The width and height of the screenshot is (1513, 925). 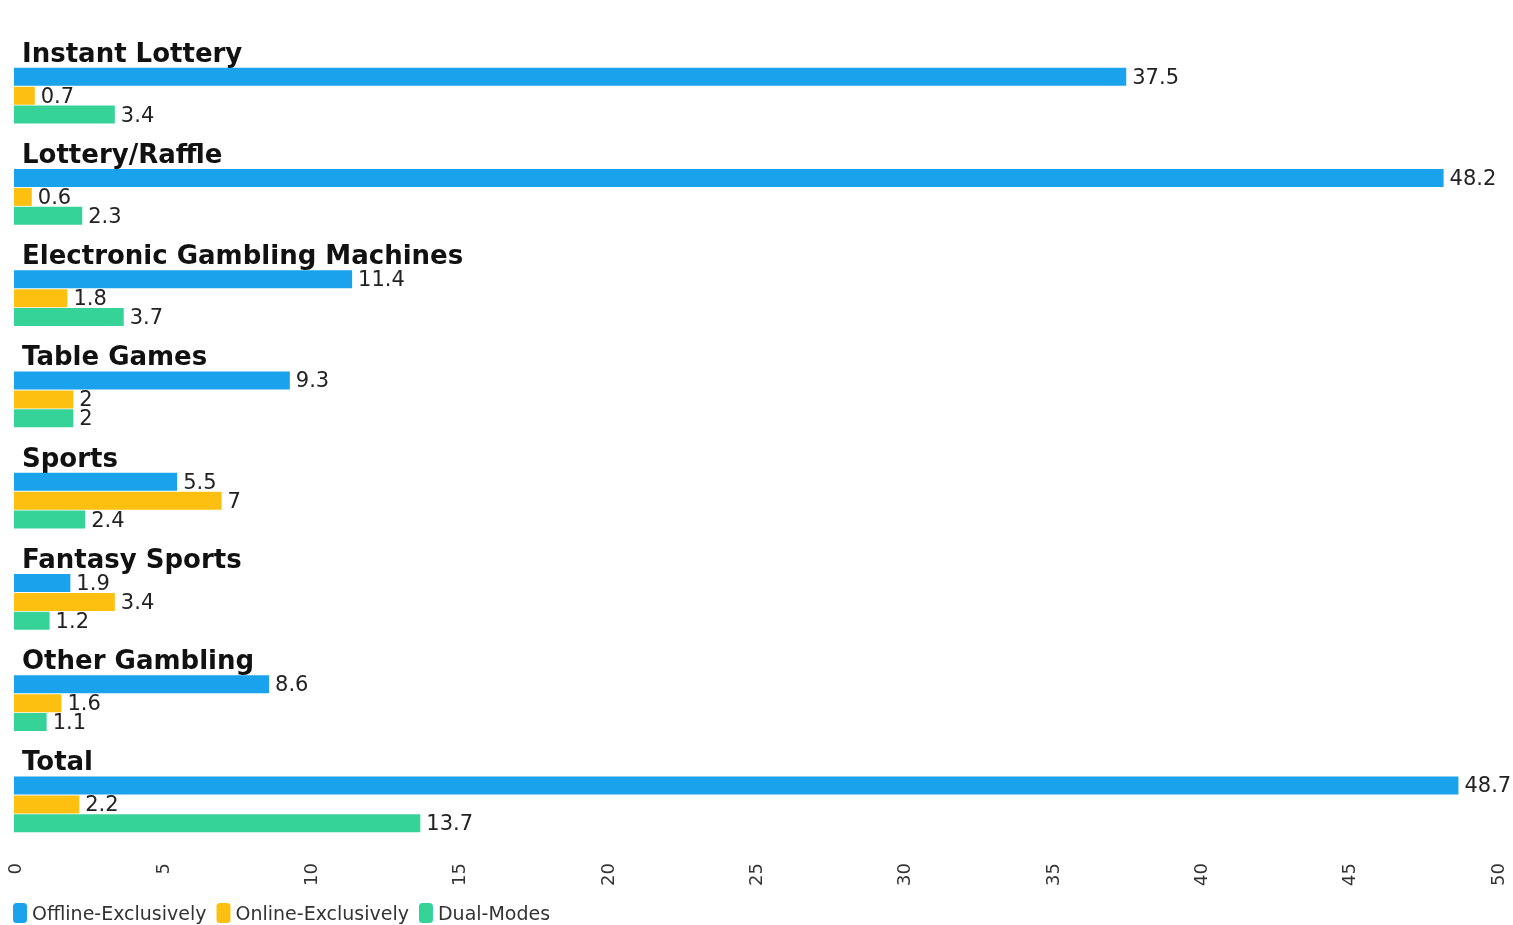 I want to click on y-tick-label: Table Games, so click(x=115, y=356).